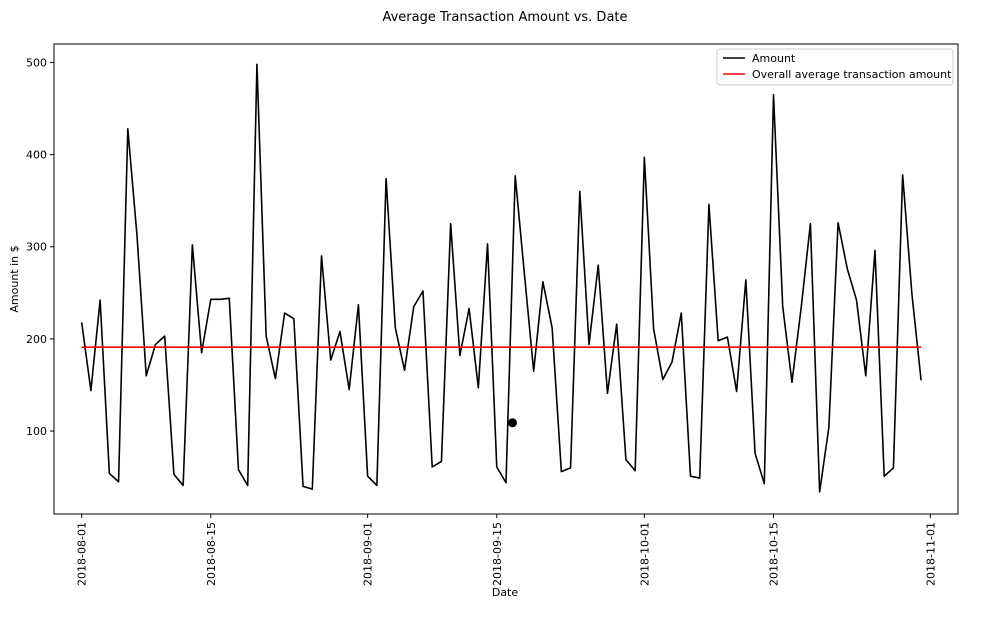 This screenshot has width=983, height=633. What do you see at coordinates (504, 17) in the screenshot?
I see `chart-title: Average Transaction Amount vs. Date` at bounding box center [504, 17].